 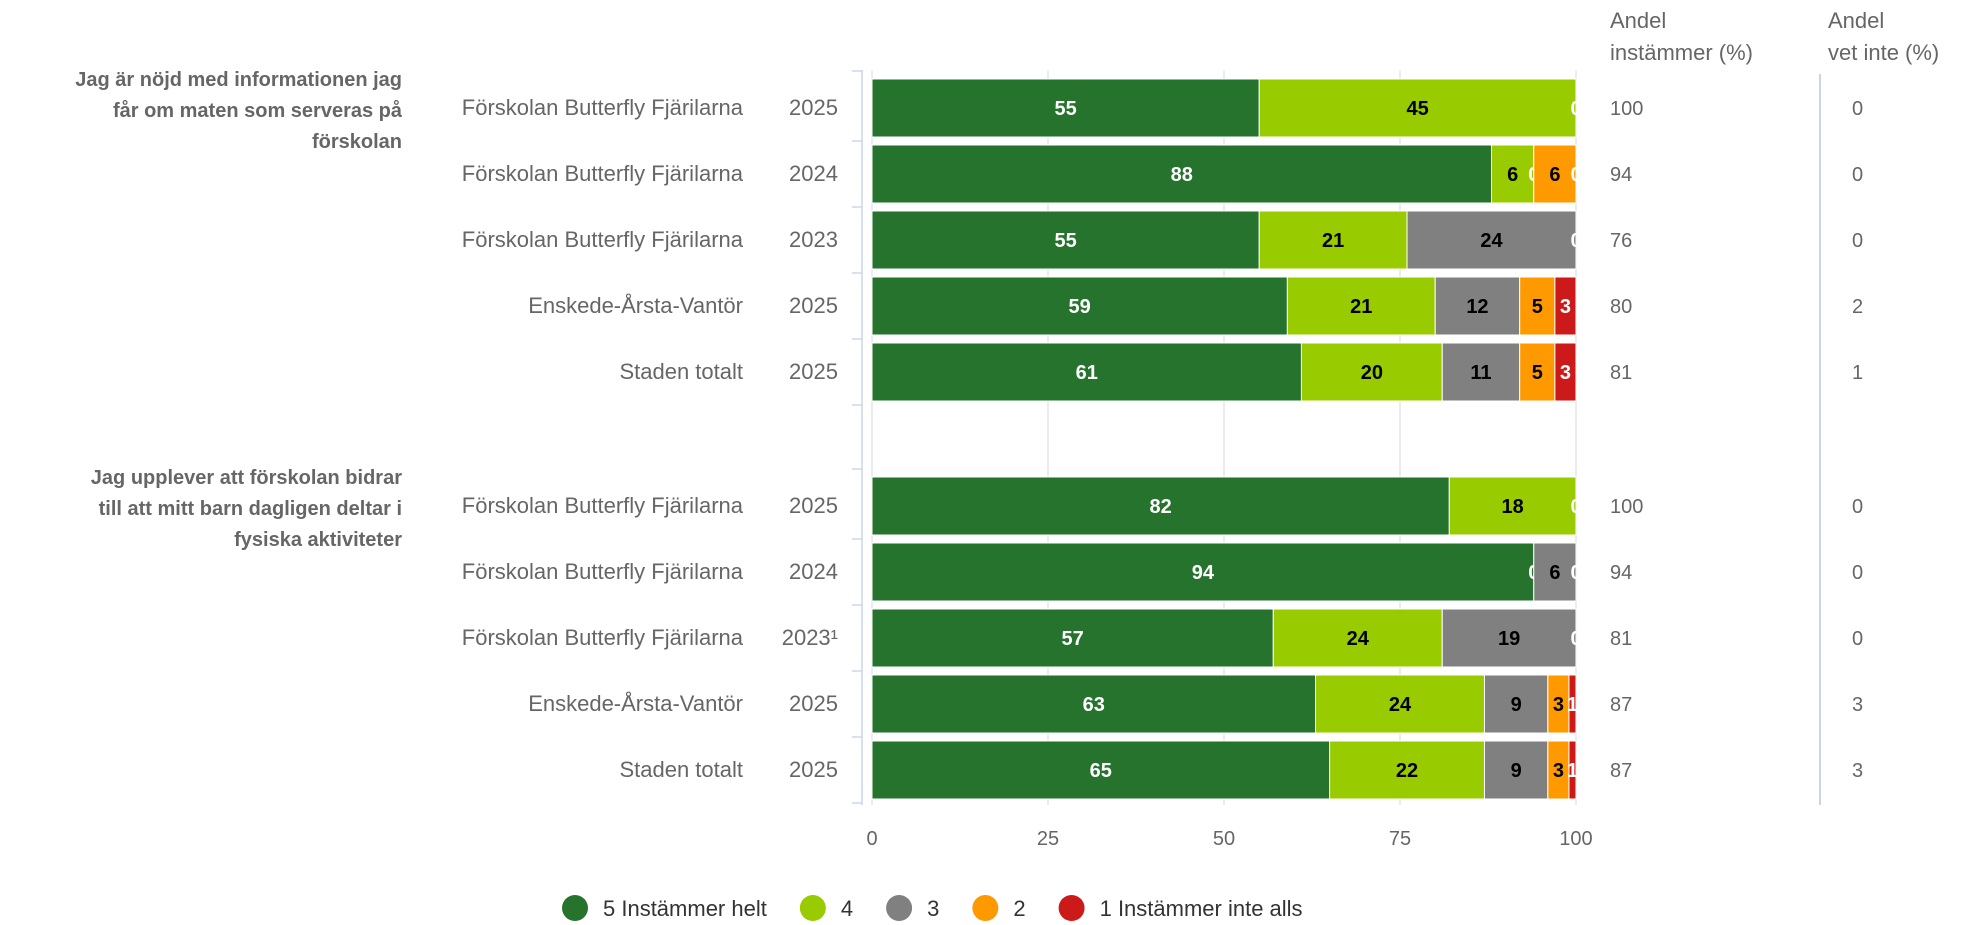 What do you see at coordinates (1621, 639) in the screenshot?
I see `andel-instammer-value: 81` at bounding box center [1621, 639].